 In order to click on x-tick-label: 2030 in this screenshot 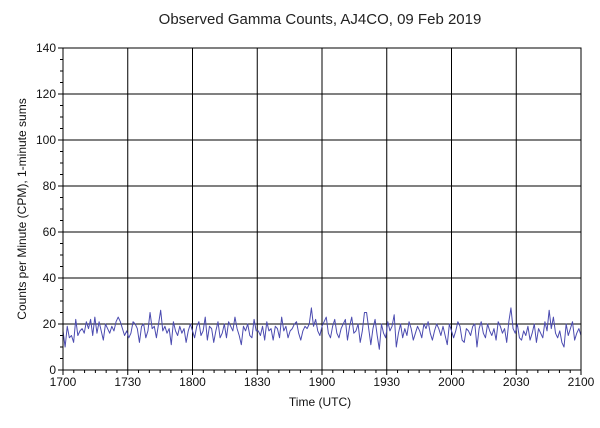, I will do `click(516, 382)`.